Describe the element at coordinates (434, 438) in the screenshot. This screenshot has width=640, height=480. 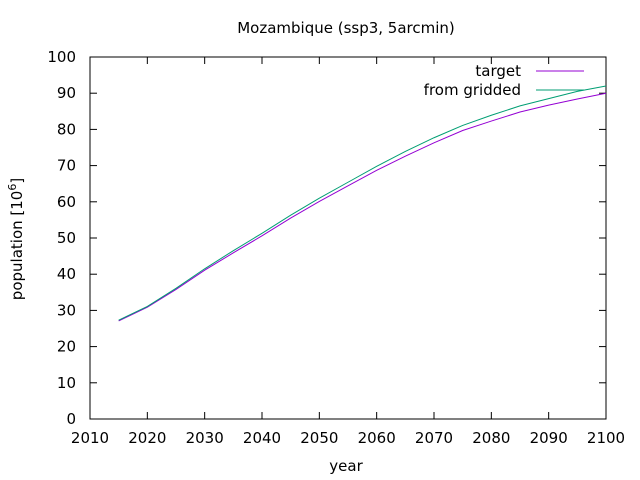
I see `x-tick-label: 2070` at that location.